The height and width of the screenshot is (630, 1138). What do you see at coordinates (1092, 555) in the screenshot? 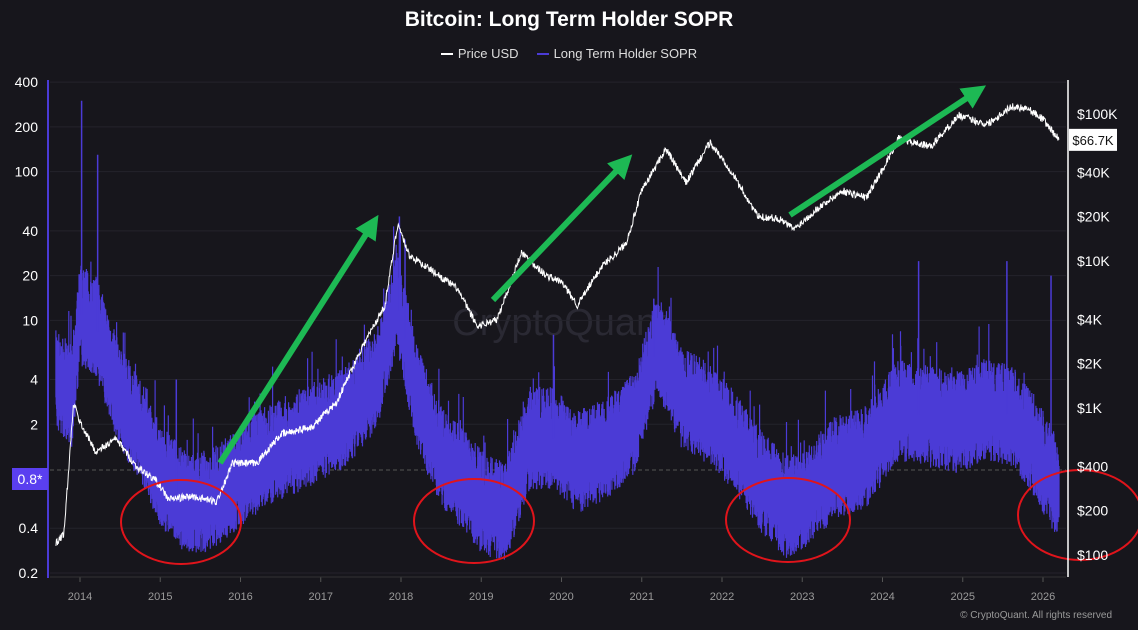
I see `right-tick-label: $100` at bounding box center [1092, 555].